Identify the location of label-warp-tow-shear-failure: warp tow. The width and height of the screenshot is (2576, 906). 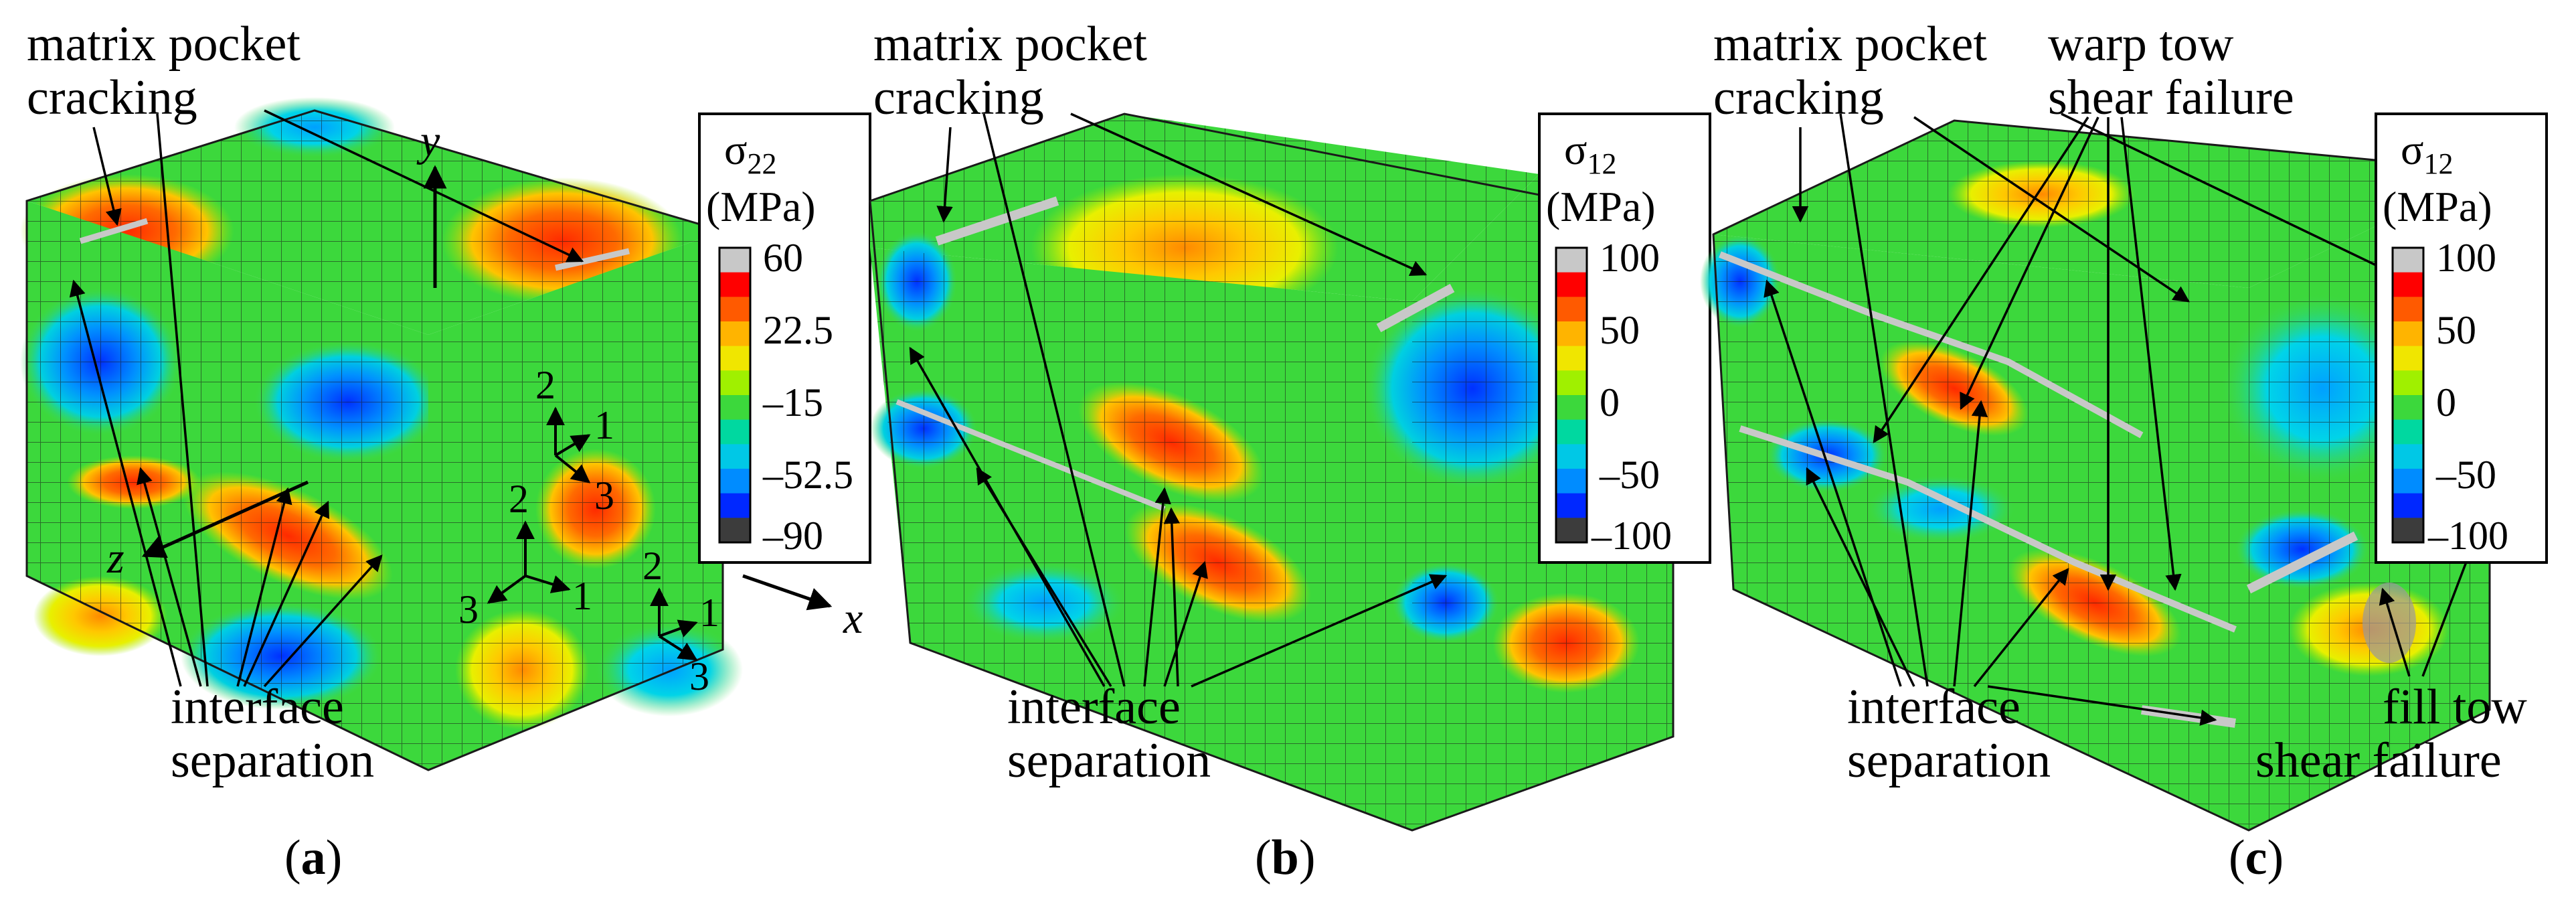
(2141, 44).